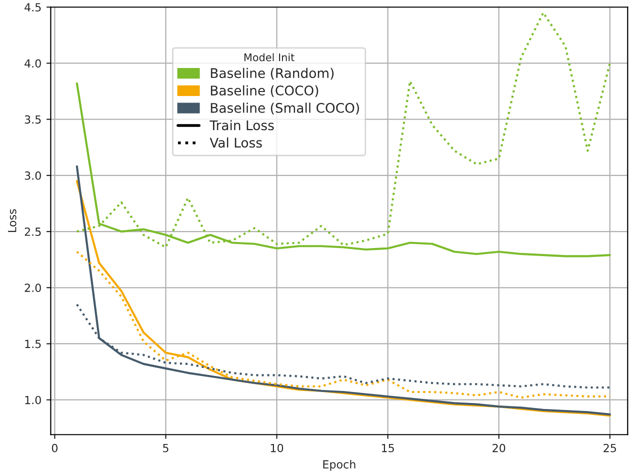  I want to click on legend-title: Model Init, so click(269, 57).